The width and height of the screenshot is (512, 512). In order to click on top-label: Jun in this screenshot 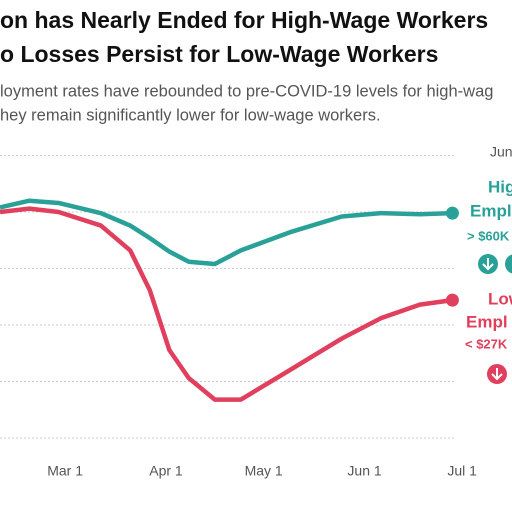, I will do `click(501, 152)`.